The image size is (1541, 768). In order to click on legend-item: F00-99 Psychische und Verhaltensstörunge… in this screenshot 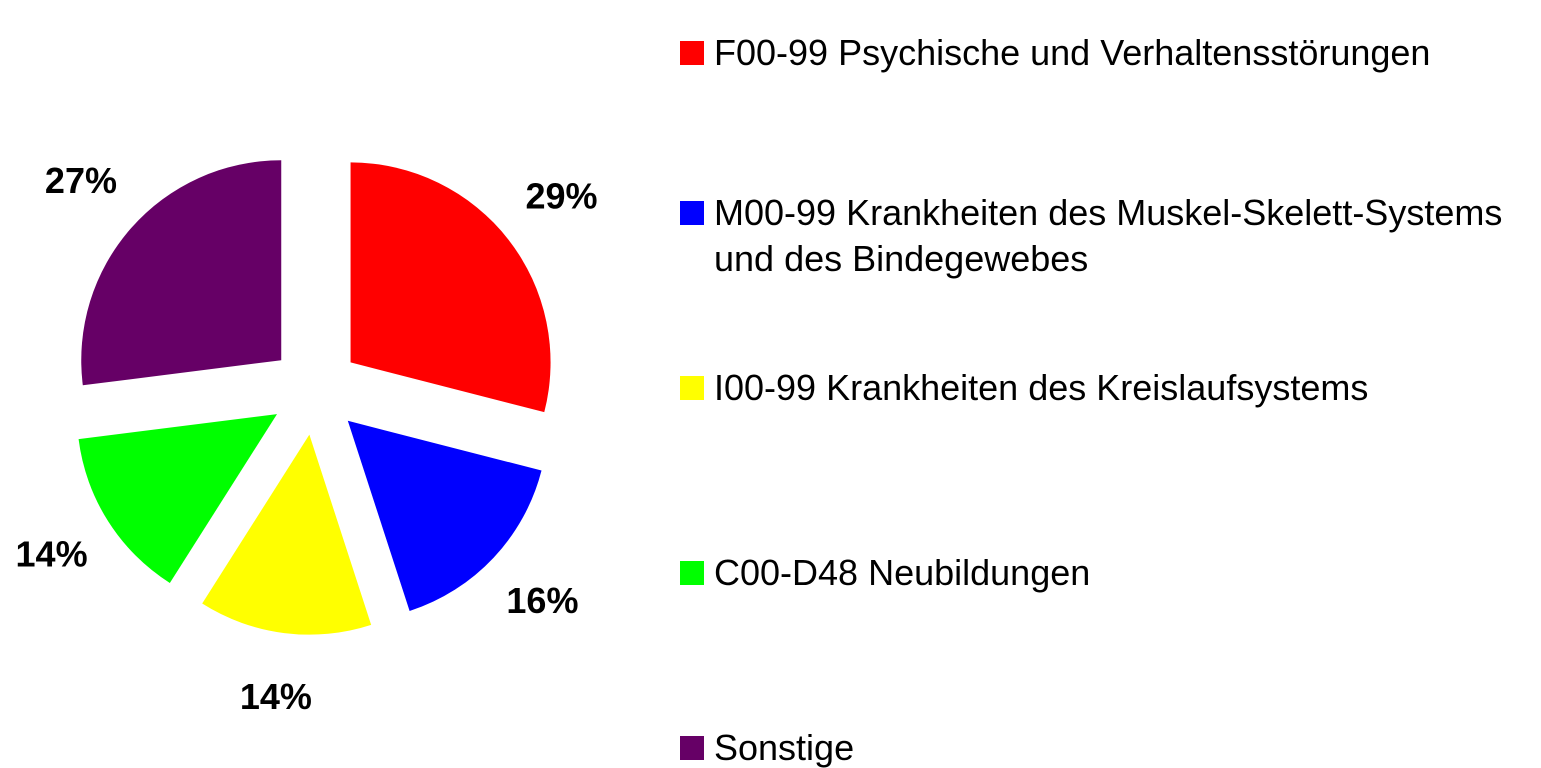, I will do `click(1100, 53)`.